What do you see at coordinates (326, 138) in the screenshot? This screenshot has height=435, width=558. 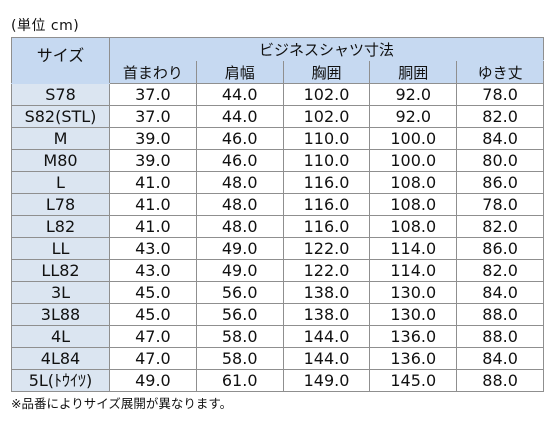 I see `chest-cell: 110.0` at bounding box center [326, 138].